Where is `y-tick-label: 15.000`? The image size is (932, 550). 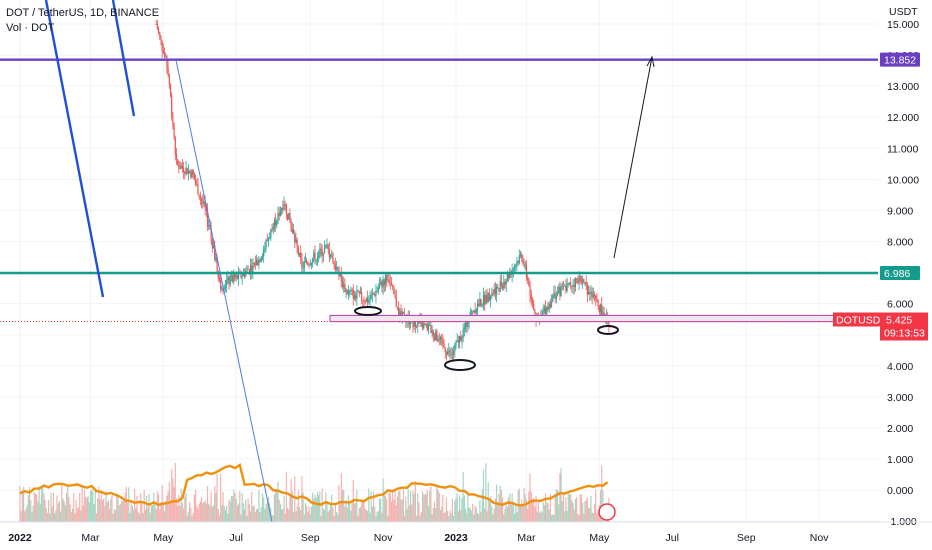
y-tick-label: 15.000 is located at coordinates (903, 25).